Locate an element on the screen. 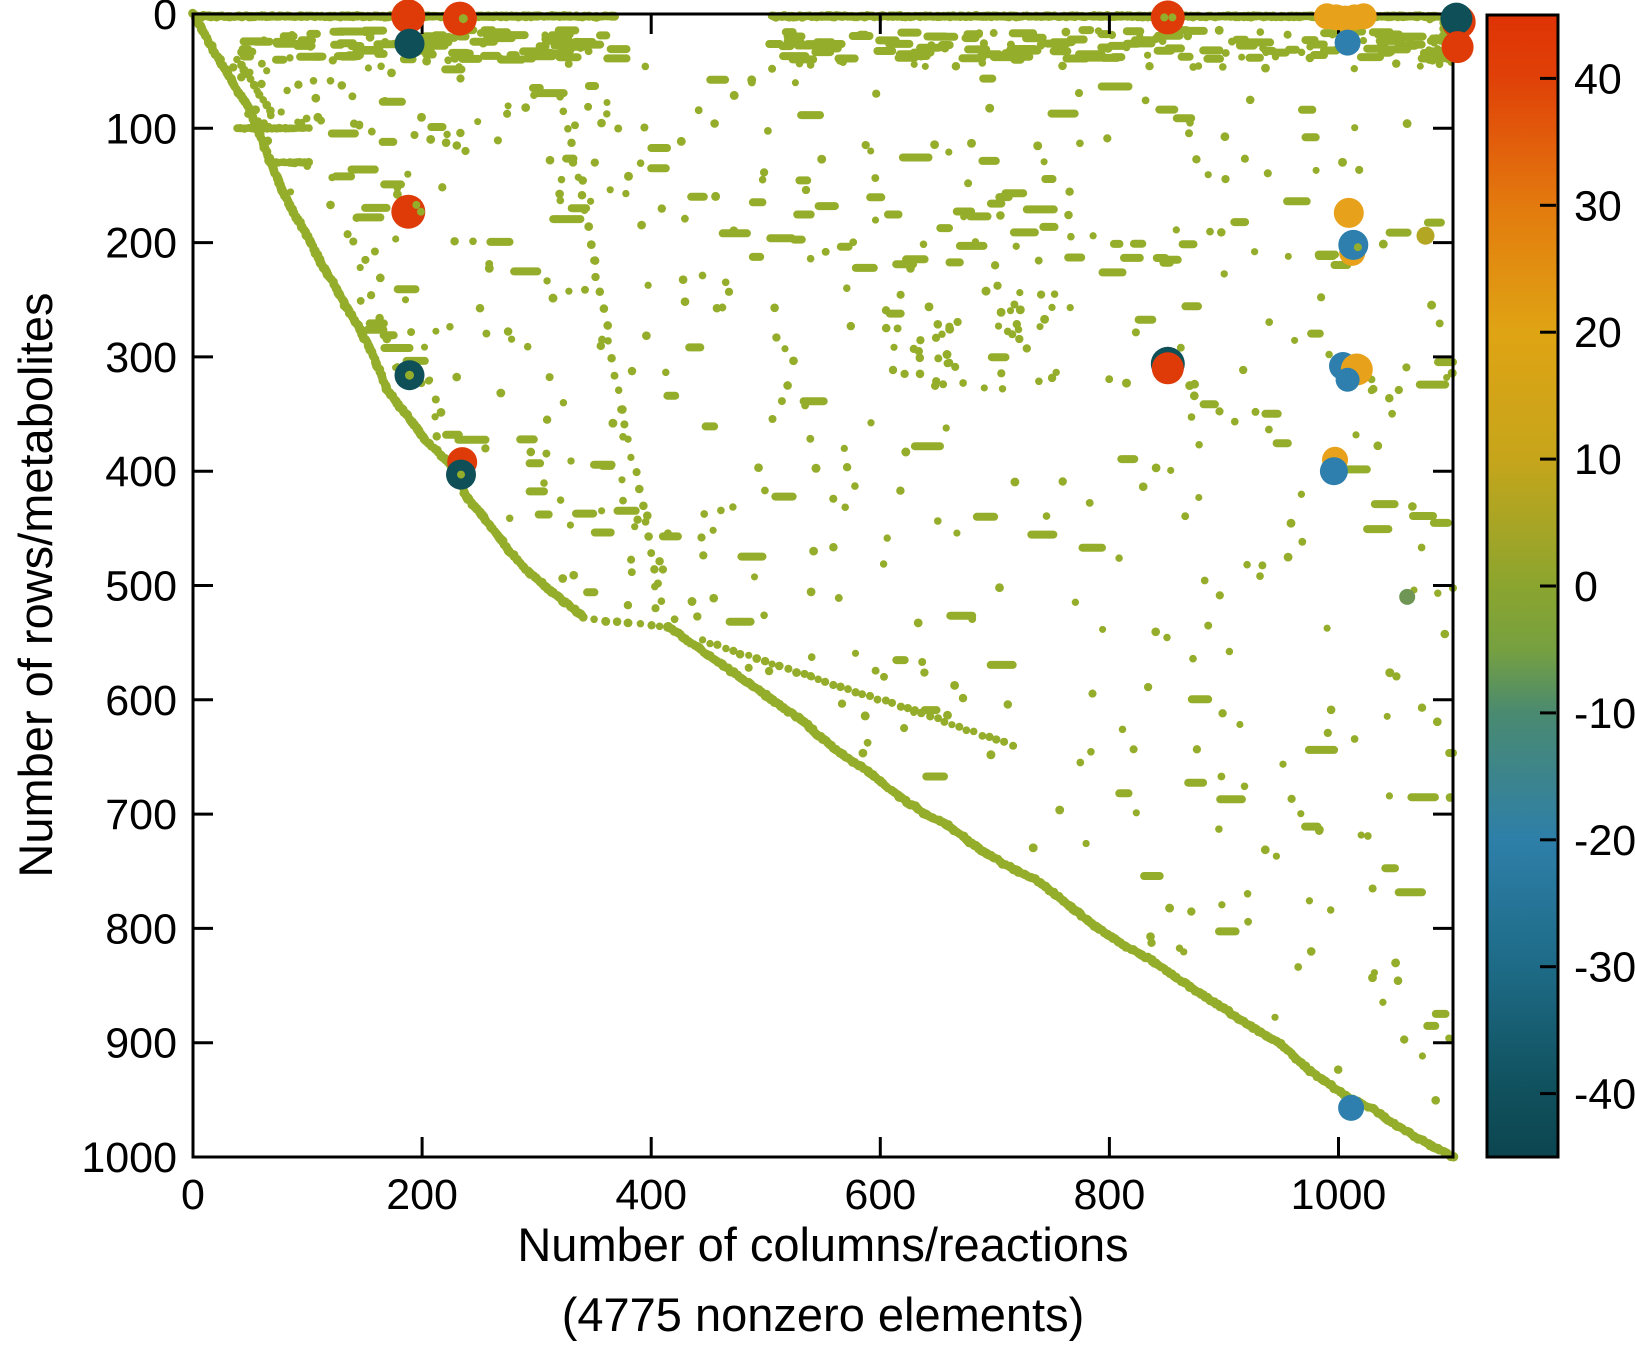  x-tick-label: 0 is located at coordinates (193, 1195).